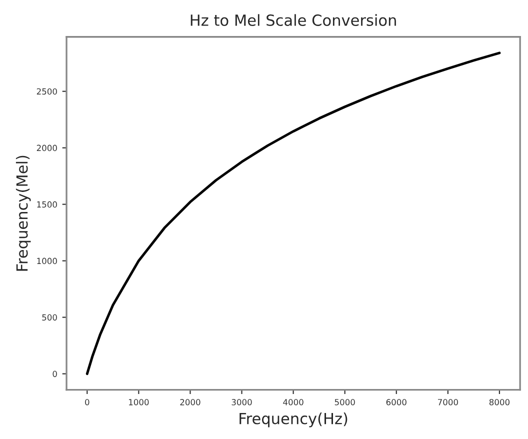  I want to click on chart-title: Hz to Mel Scale Conversion, so click(293, 20).